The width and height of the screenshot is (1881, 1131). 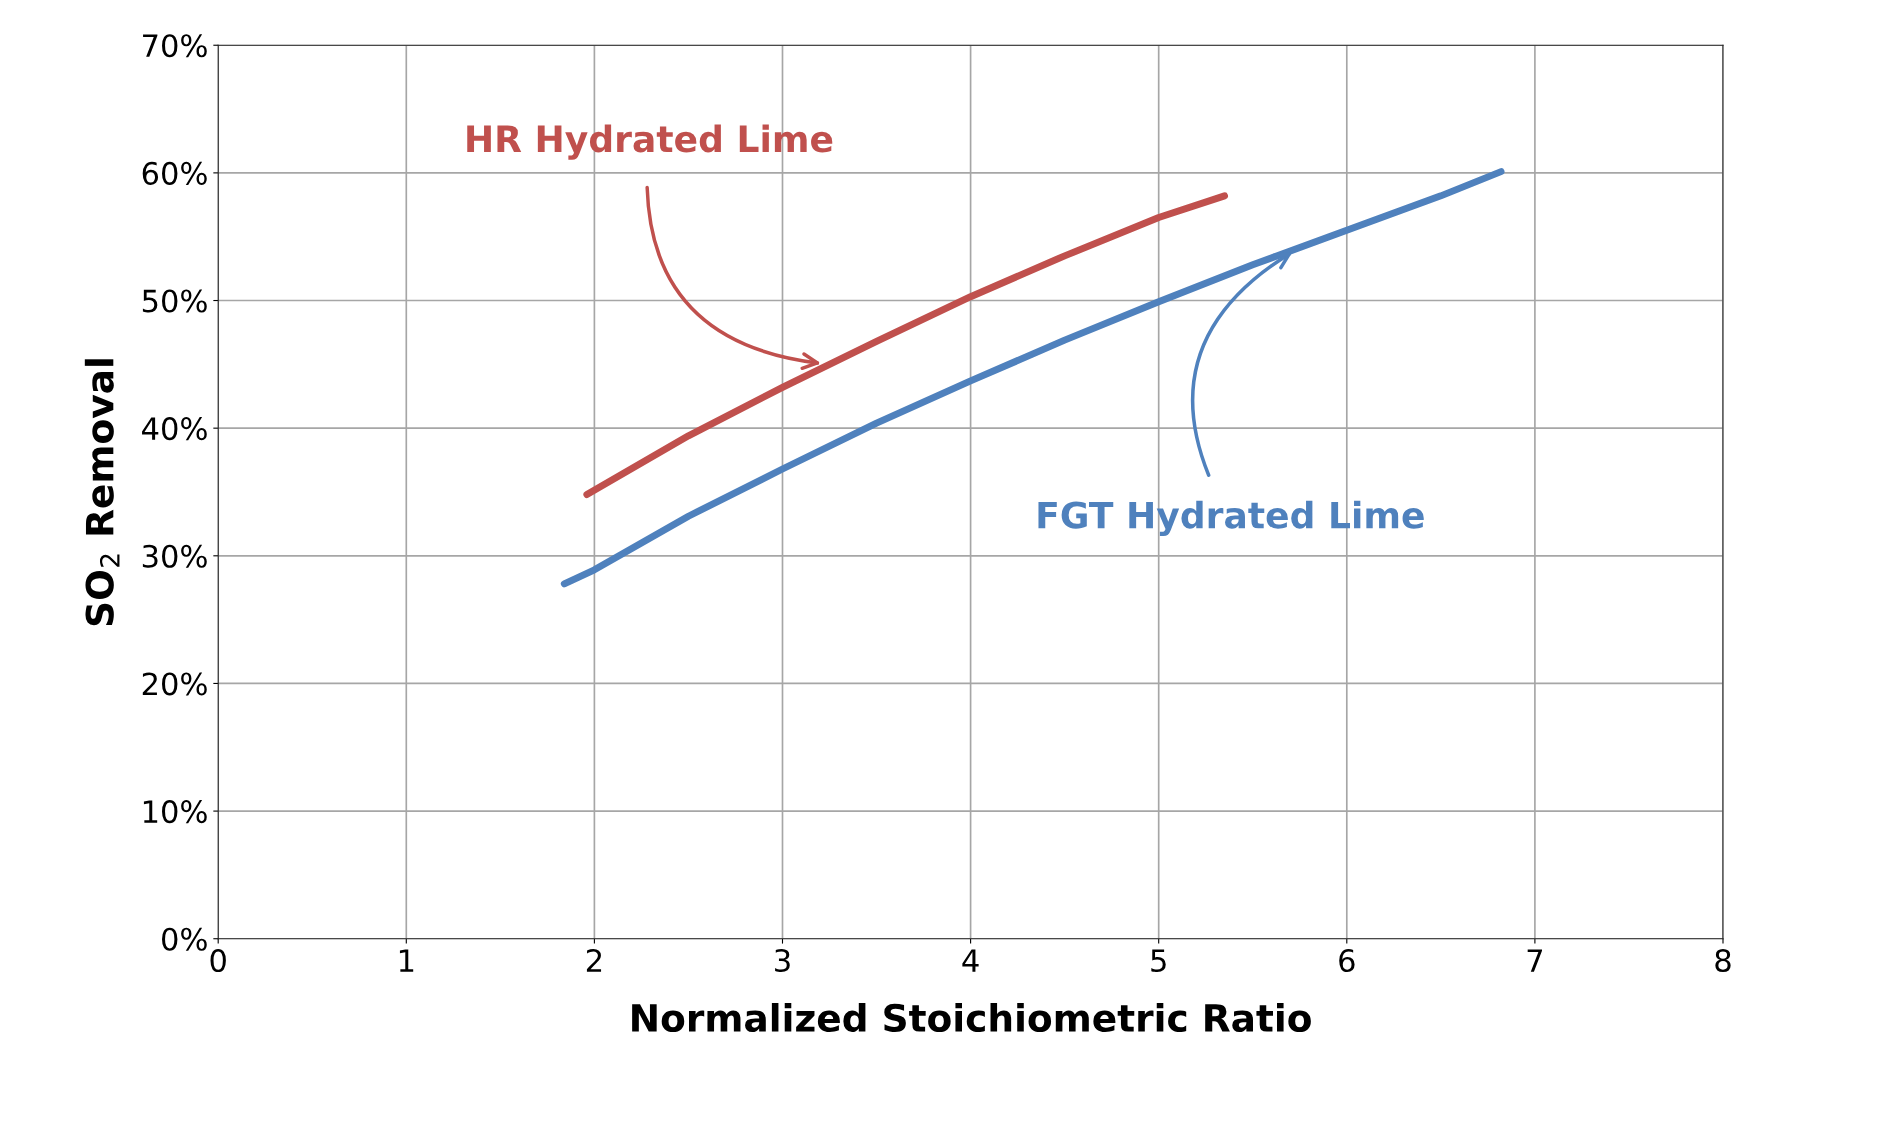 I want to click on x-tick-label: 8, so click(x=1723, y=960).